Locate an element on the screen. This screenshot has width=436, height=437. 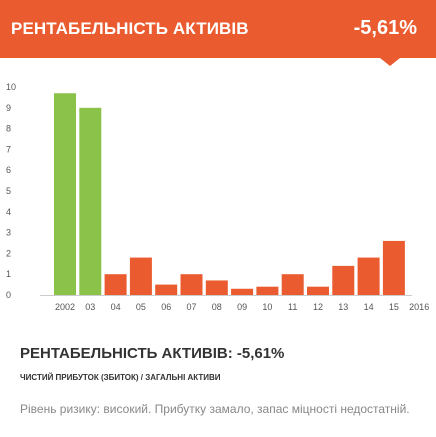
x-tick-label: 12 is located at coordinates (318, 307).